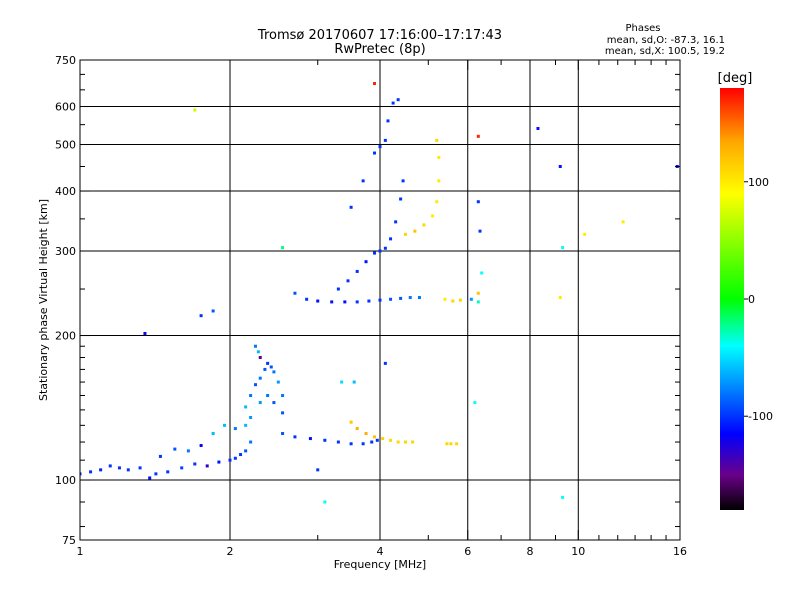  What do you see at coordinates (80, 551) in the screenshot?
I see `x-tick-label: 1` at bounding box center [80, 551].